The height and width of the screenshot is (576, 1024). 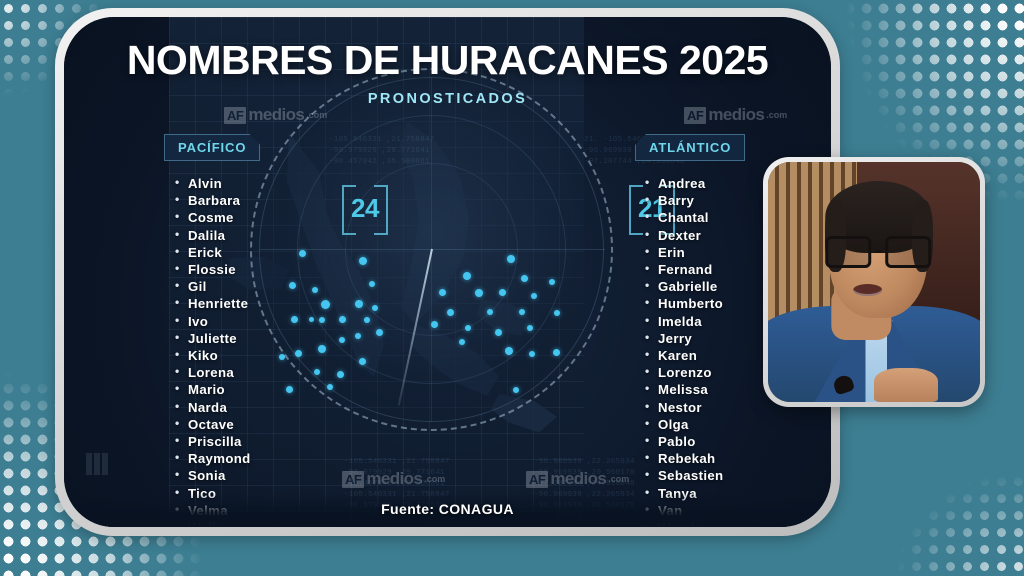 I want to click on halftone-dots-bottom-right, so click(x=949, y=516).